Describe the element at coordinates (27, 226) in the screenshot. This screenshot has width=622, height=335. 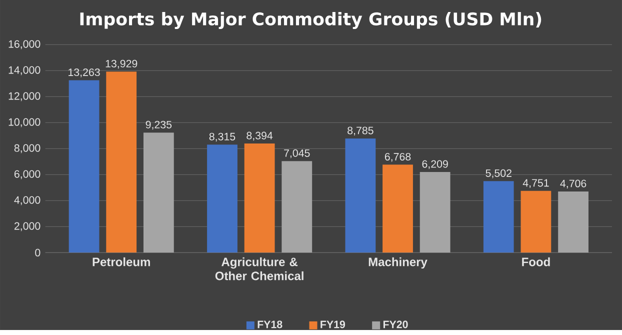
I see `y-tick-label: 2,000` at that location.